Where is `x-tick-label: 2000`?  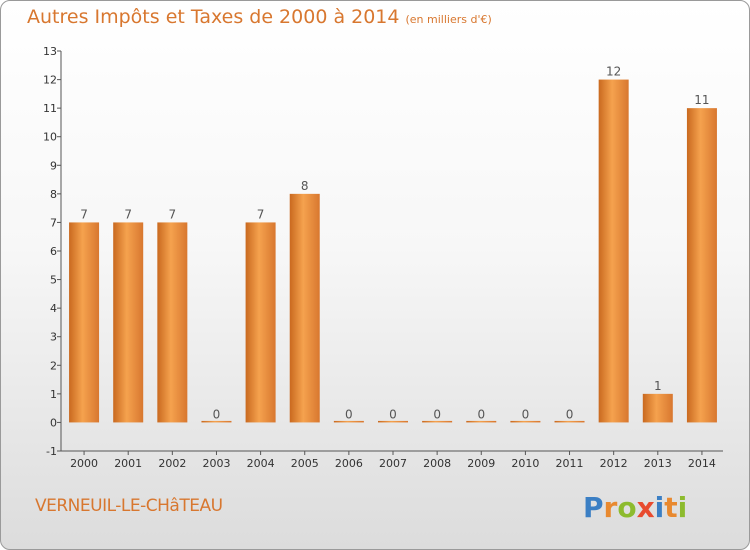 x-tick-label: 2000 is located at coordinates (84, 463).